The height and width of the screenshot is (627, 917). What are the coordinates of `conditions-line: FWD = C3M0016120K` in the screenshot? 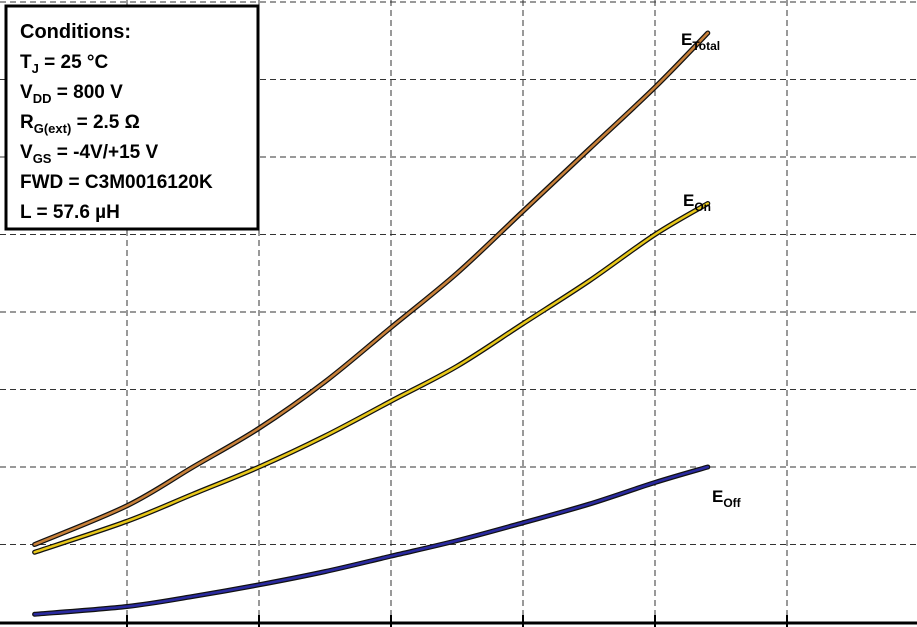 It's located at (116, 182).